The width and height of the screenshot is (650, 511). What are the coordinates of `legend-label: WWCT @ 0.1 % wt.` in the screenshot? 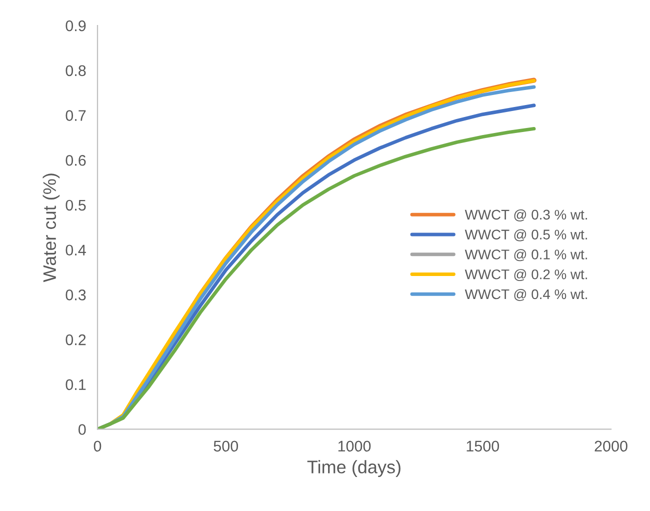 It's located at (525, 255).